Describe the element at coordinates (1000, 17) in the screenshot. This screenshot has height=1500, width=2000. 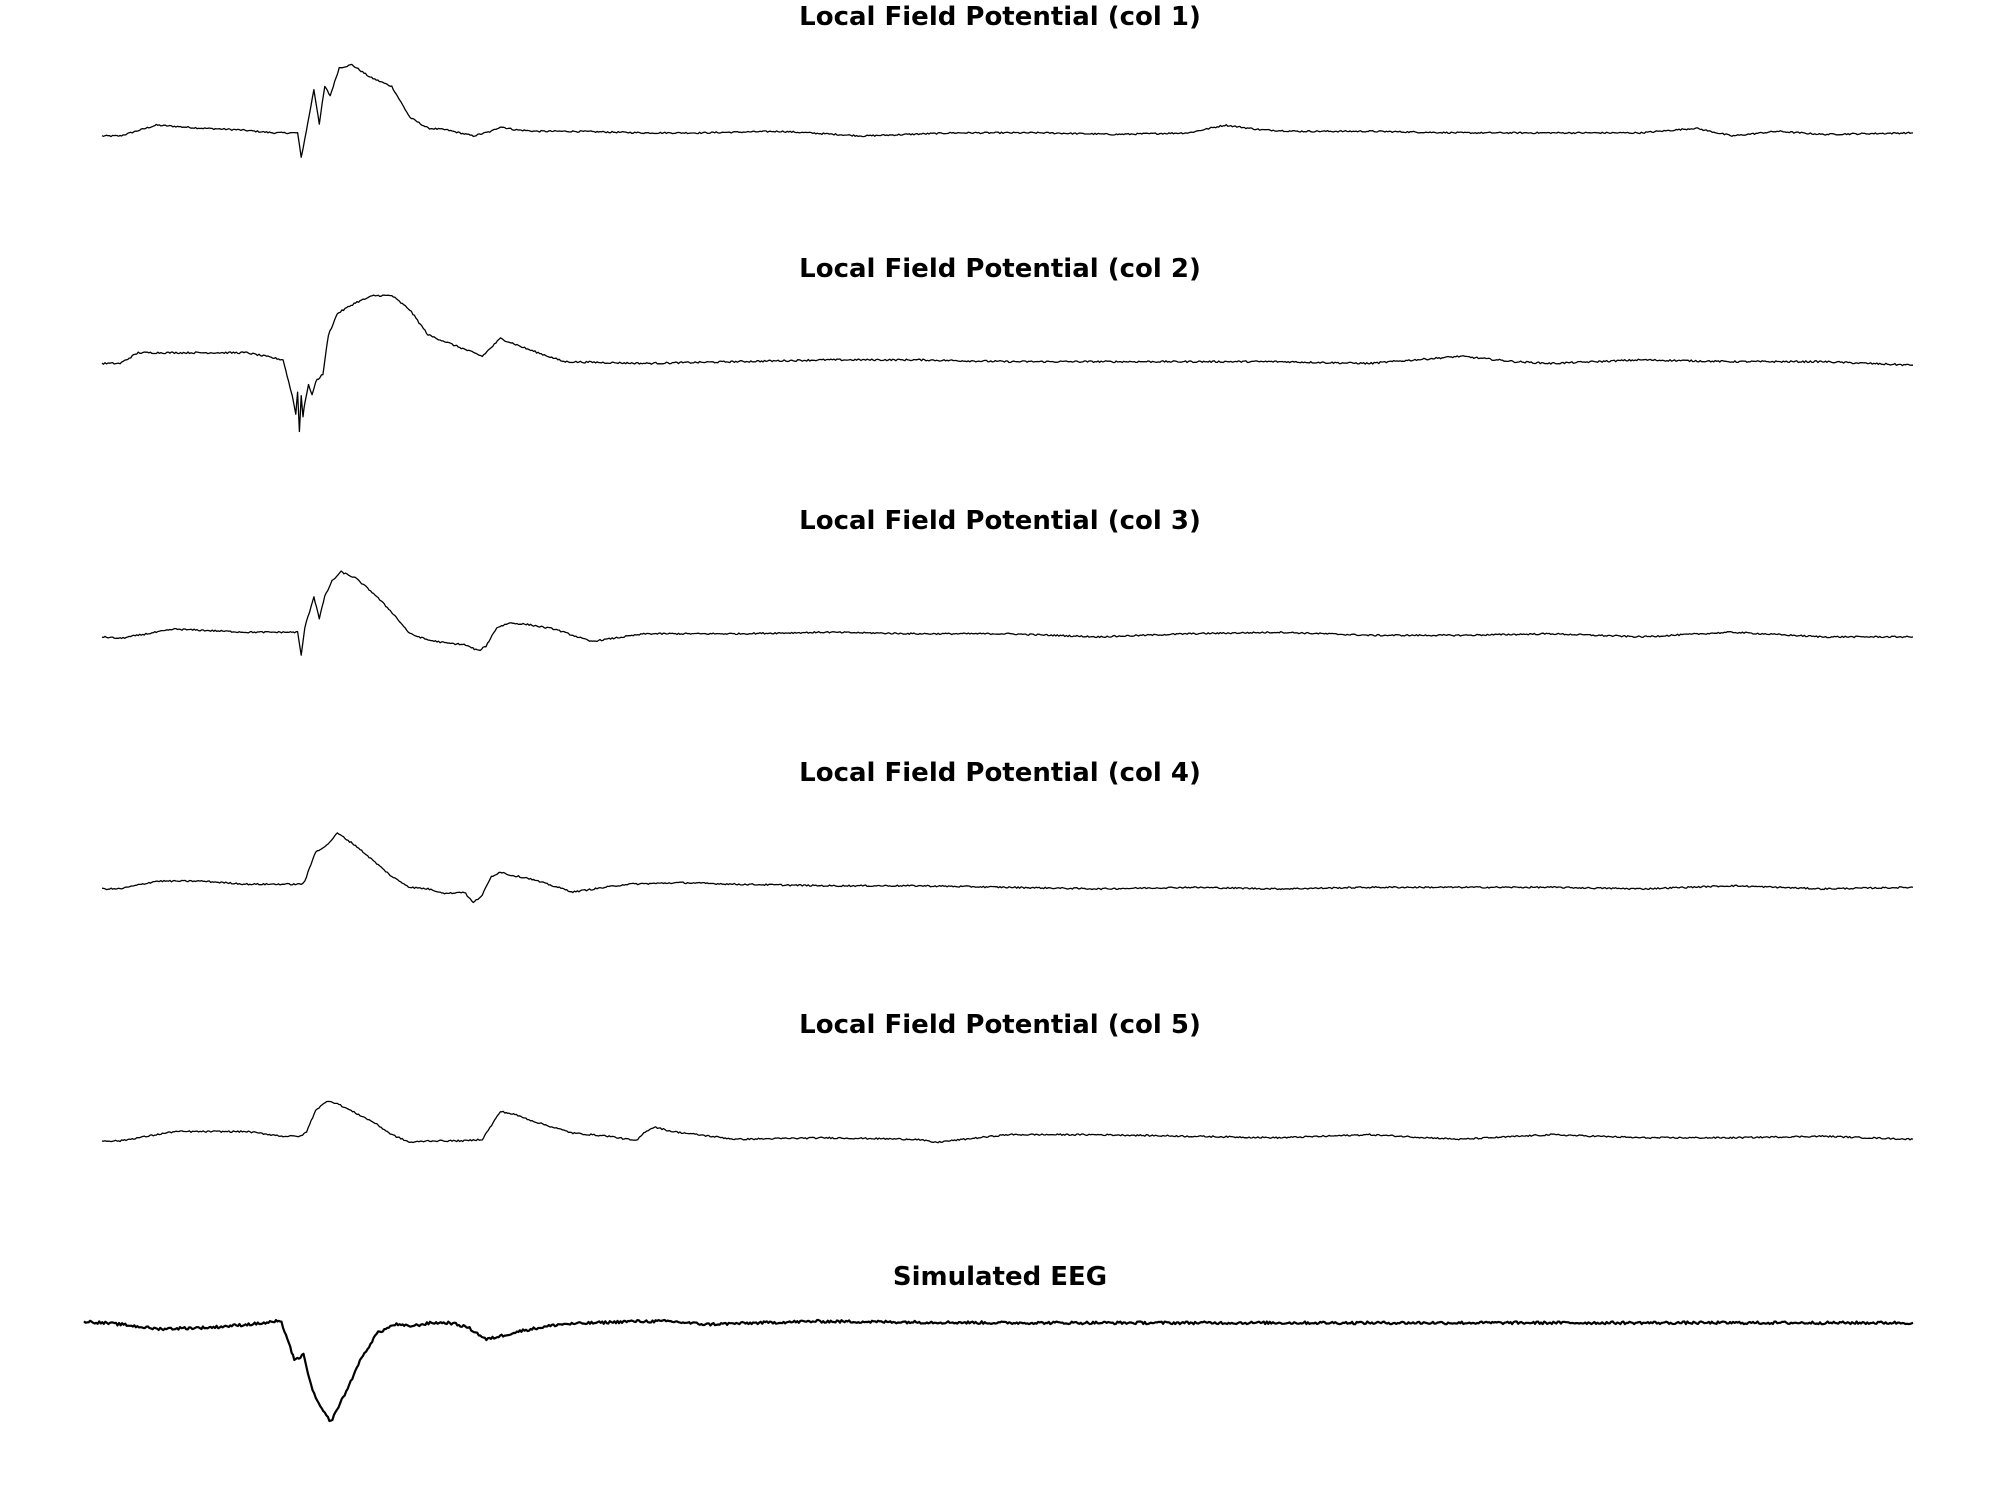
I see `panel-title: Local Field Potential (col 1)` at that location.